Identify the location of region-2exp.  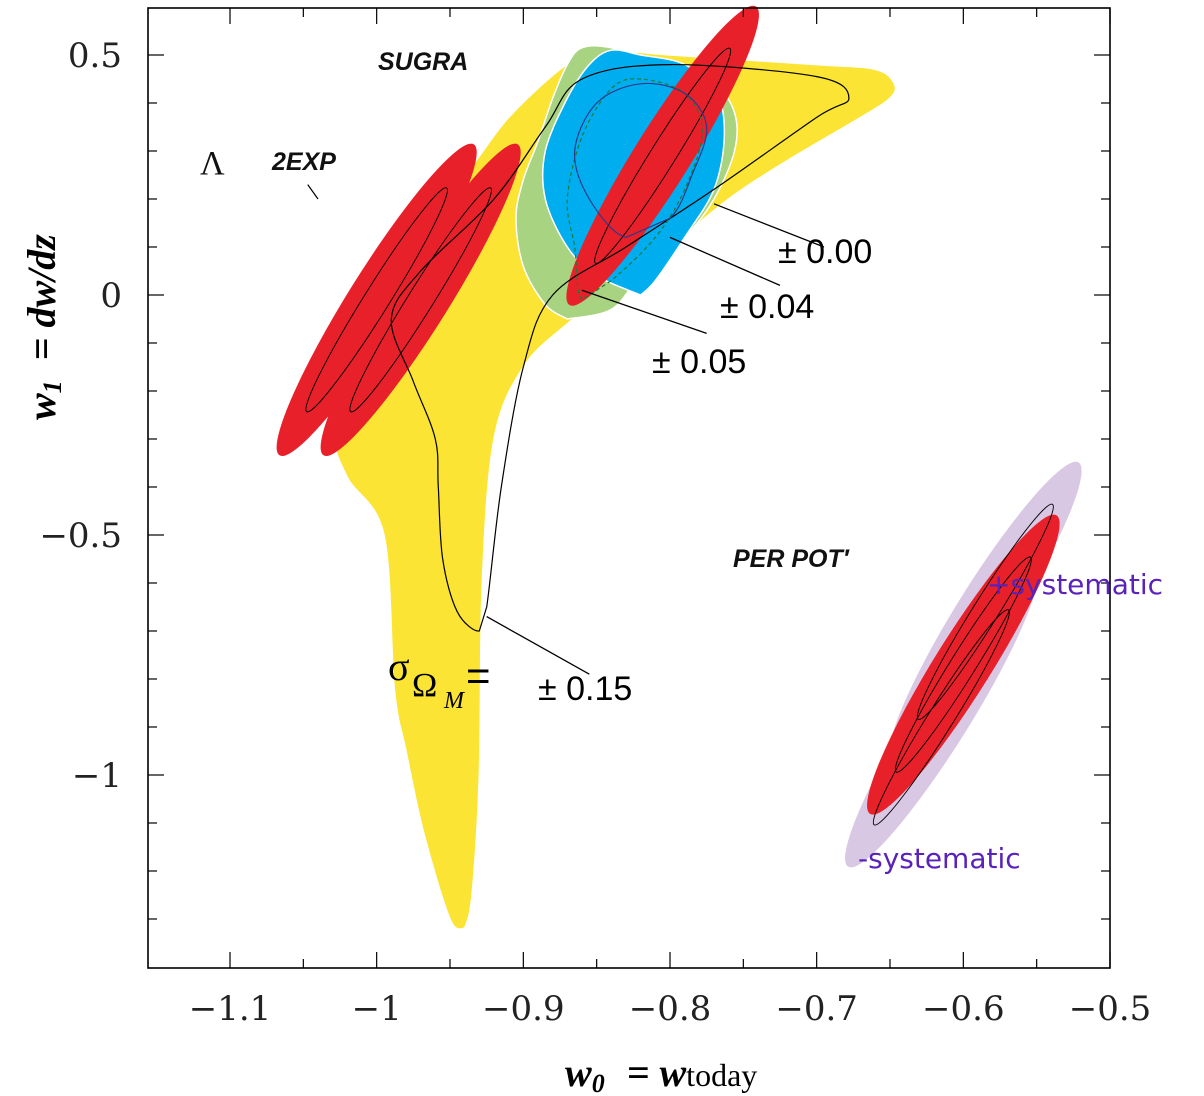
(420, 299).